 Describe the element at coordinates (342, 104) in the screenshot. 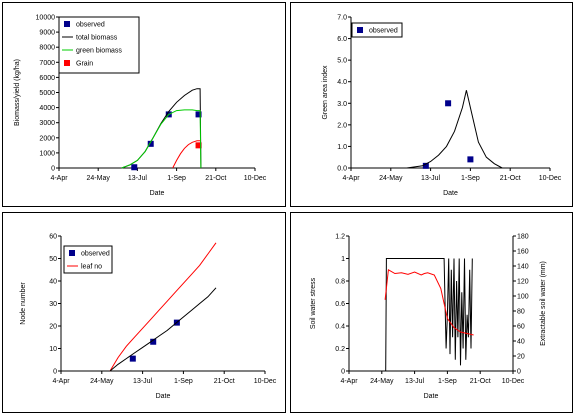

I see `y-tick-label: 3.0` at that location.